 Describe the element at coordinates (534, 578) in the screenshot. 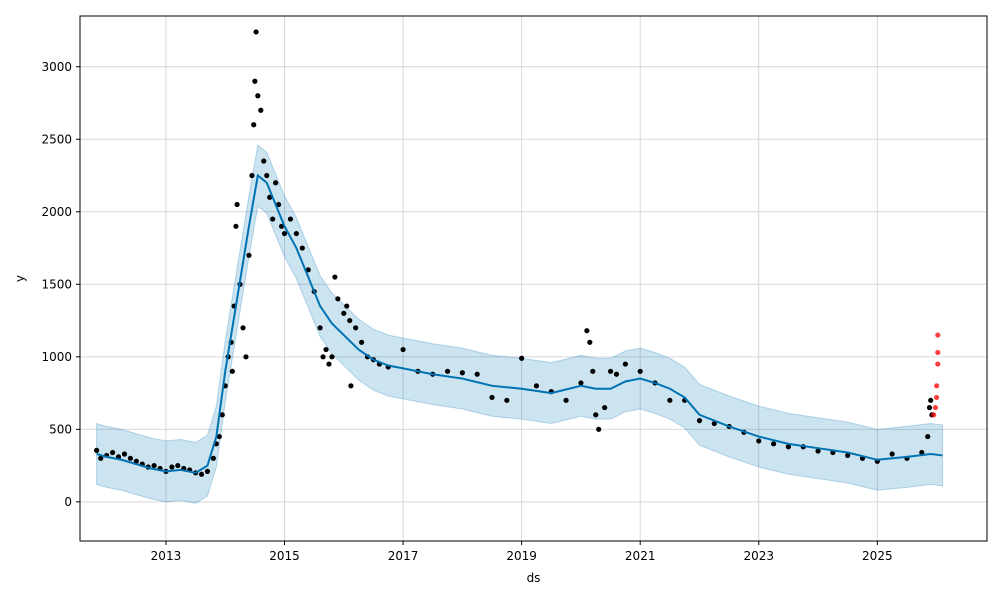

I see `x-axis-label: ds` at that location.